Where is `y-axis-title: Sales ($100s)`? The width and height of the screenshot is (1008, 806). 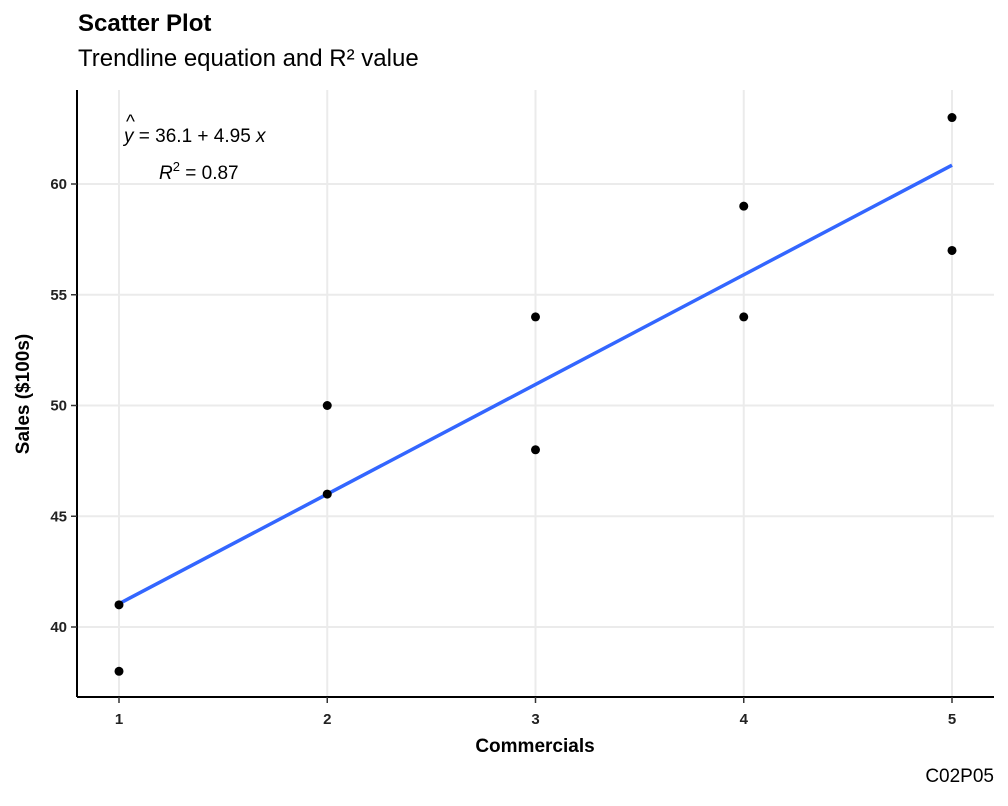
y-axis-title: Sales ($100s) is located at coordinates (23, 394).